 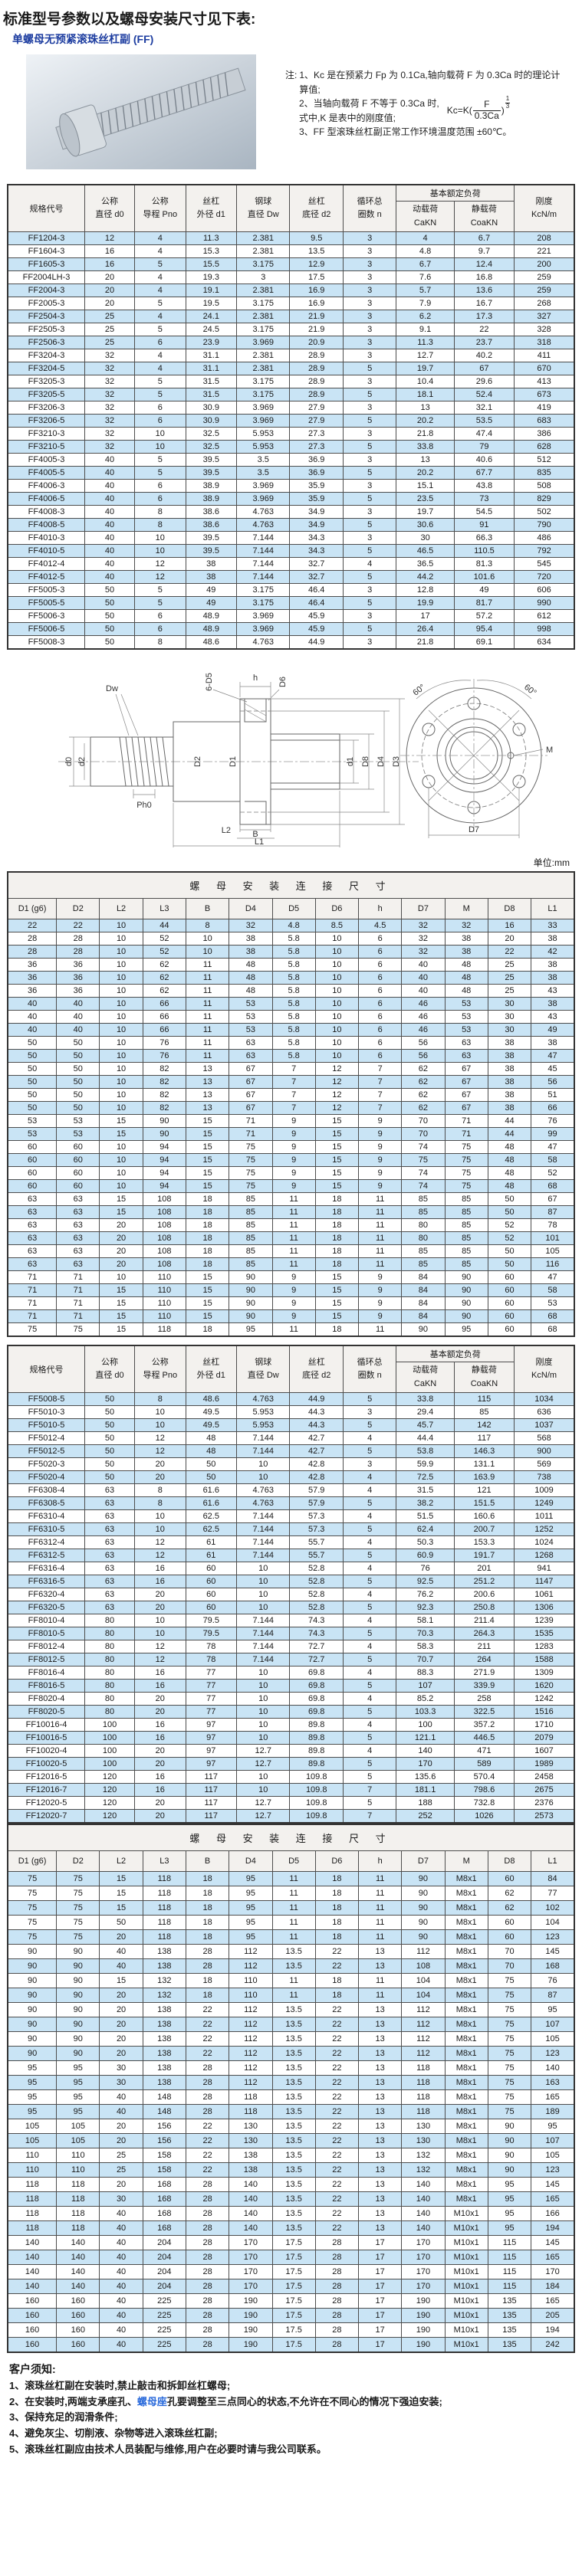 What do you see at coordinates (426, 564) in the screenshot?
I see `cell: 36.5` at bounding box center [426, 564].